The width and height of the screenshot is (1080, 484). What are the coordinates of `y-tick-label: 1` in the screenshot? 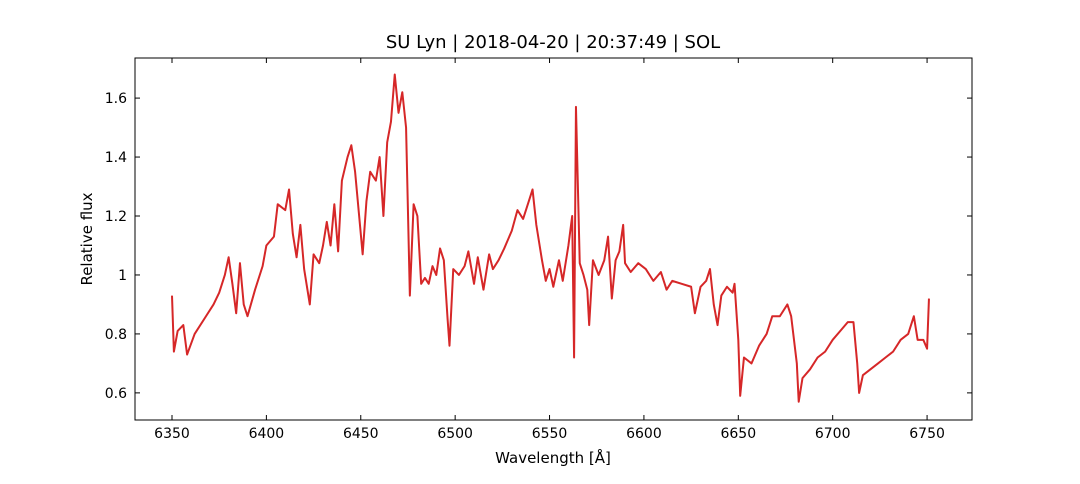 It's located at (122, 276).